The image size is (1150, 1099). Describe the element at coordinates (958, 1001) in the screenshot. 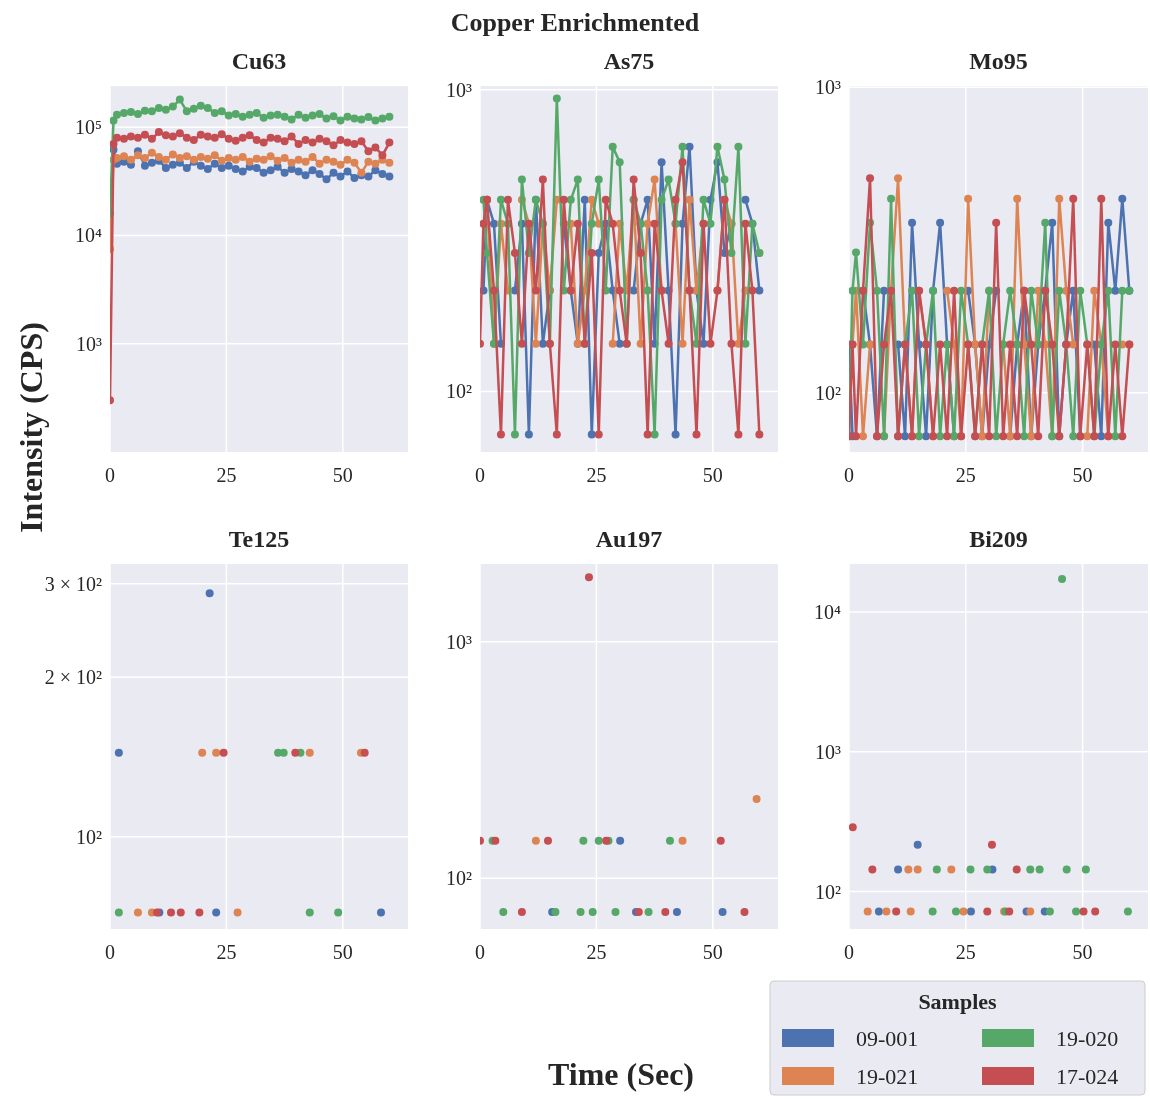

I see `legend-title: Samples` at that location.